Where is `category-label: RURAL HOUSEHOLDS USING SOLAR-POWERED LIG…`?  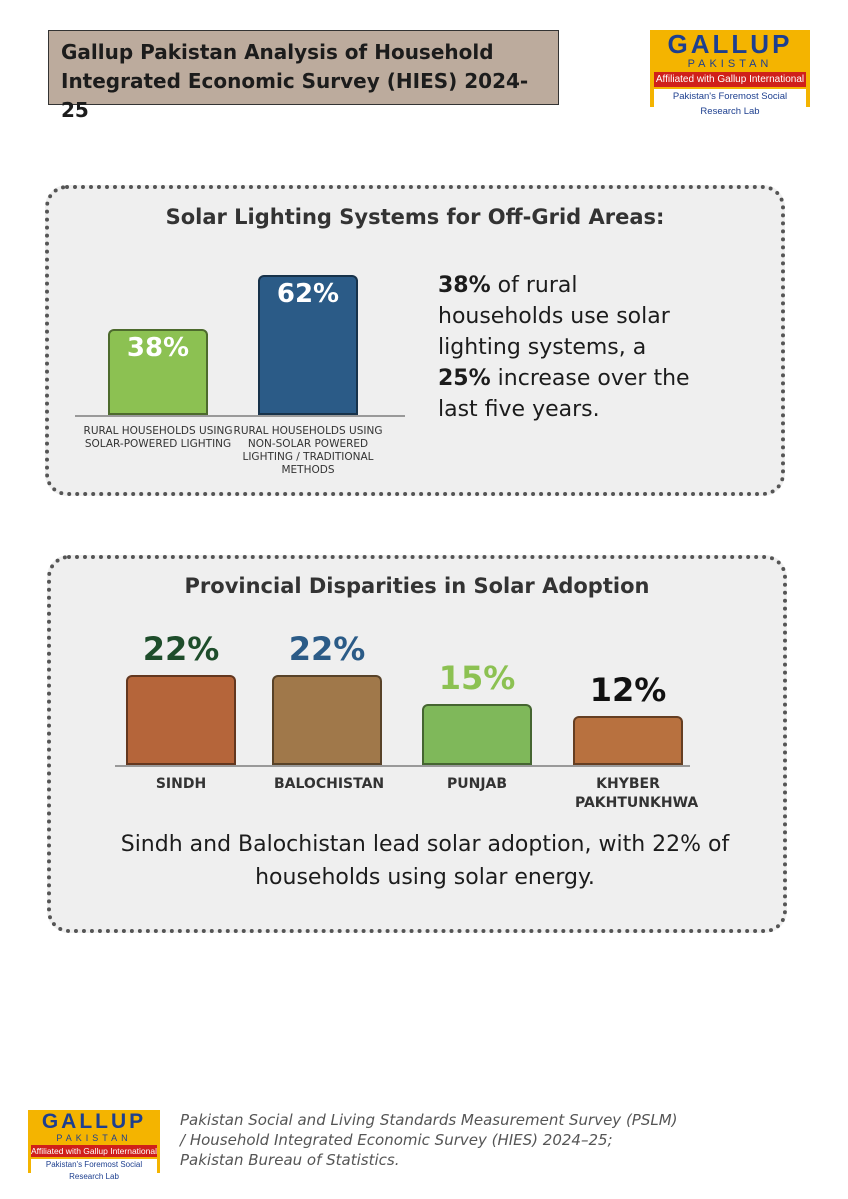
category-label: RURAL HOUSEHOLDS USING SOLAR-POWERED LIG… is located at coordinates (158, 437).